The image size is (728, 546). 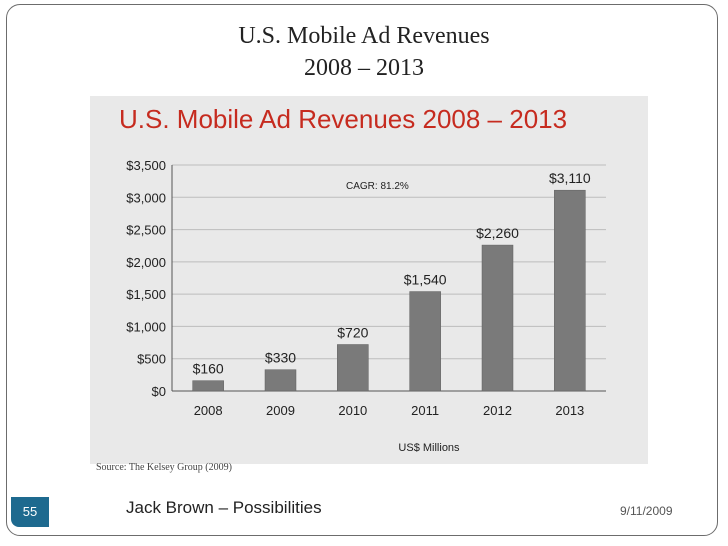 I want to click on bar-2010, so click(x=353, y=368).